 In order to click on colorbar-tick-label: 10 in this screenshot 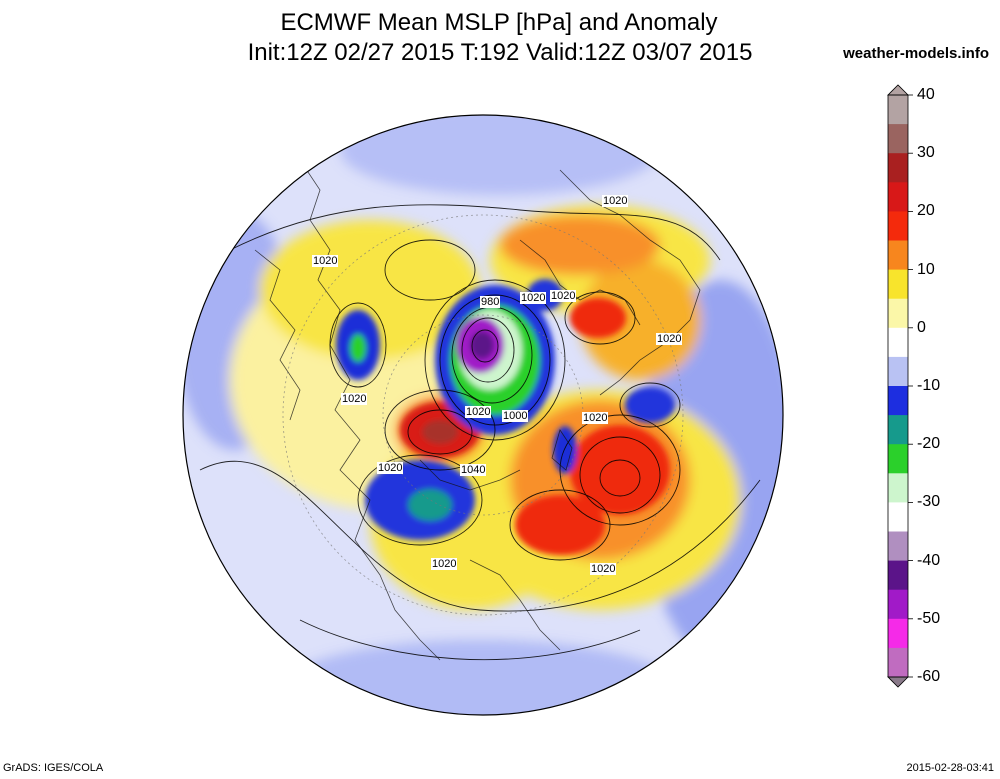, I will do `click(926, 269)`.